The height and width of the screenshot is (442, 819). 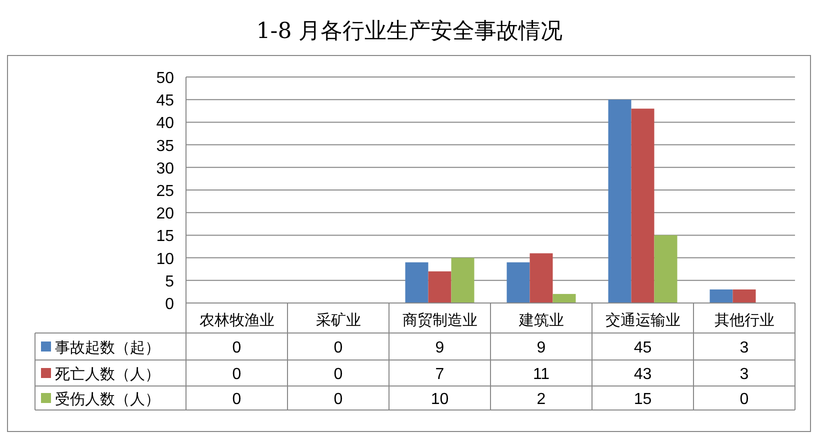 I want to click on y-tick-label: 40, so click(x=165, y=123).